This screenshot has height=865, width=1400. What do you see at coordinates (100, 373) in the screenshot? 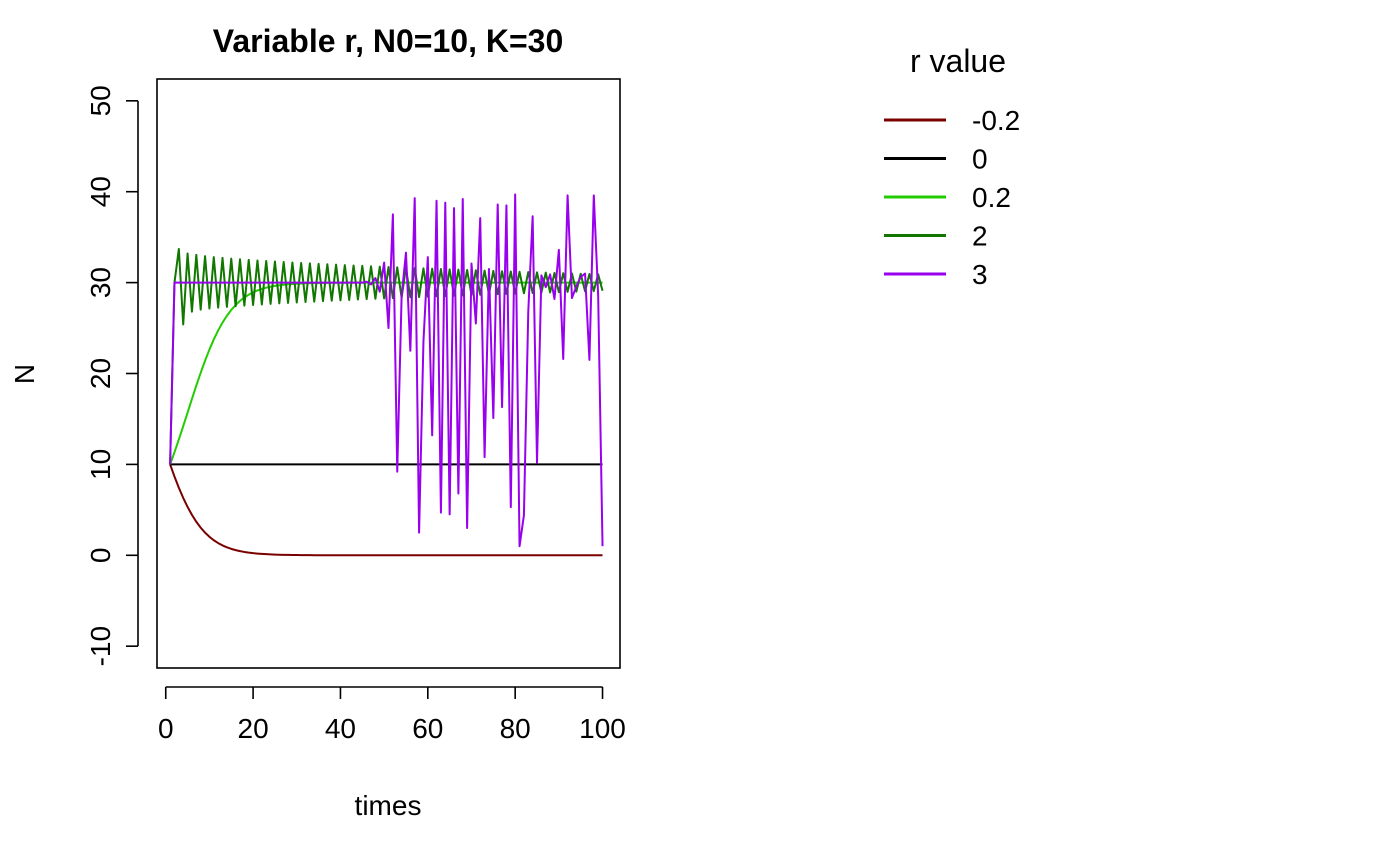
I see `y-tick-label: 20` at bounding box center [100, 373].